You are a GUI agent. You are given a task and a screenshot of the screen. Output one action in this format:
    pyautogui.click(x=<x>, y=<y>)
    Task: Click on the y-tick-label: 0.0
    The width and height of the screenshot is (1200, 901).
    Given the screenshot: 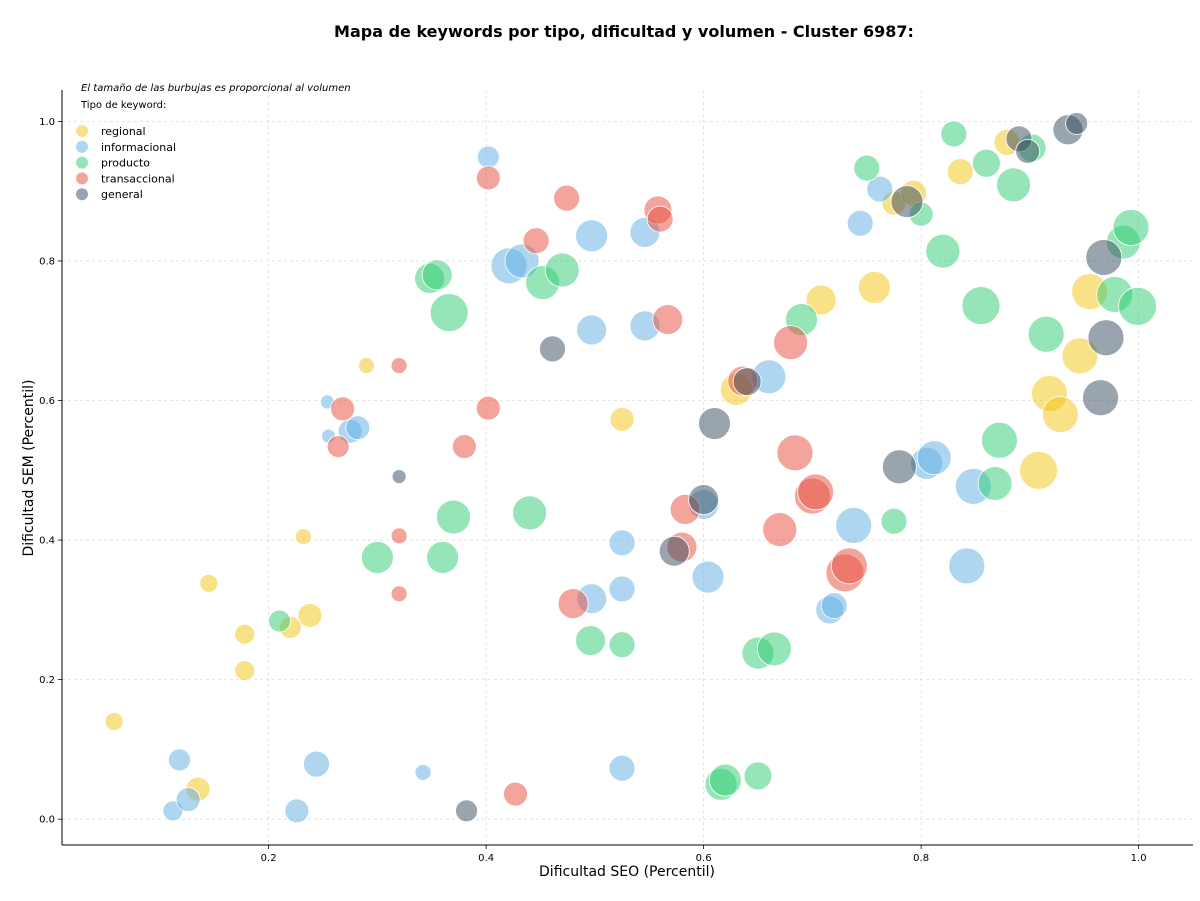 What is the action you would take?
    pyautogui.click(x=47, y=820)
    